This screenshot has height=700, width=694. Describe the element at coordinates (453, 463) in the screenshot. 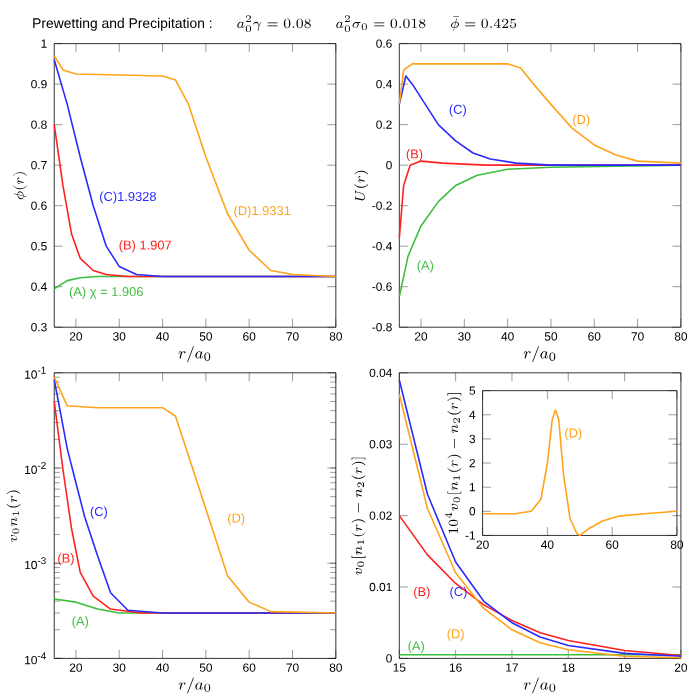

I see `y-axis-title: $10^4 v_0[n_1(r) - n_2(r)]$` at that location.